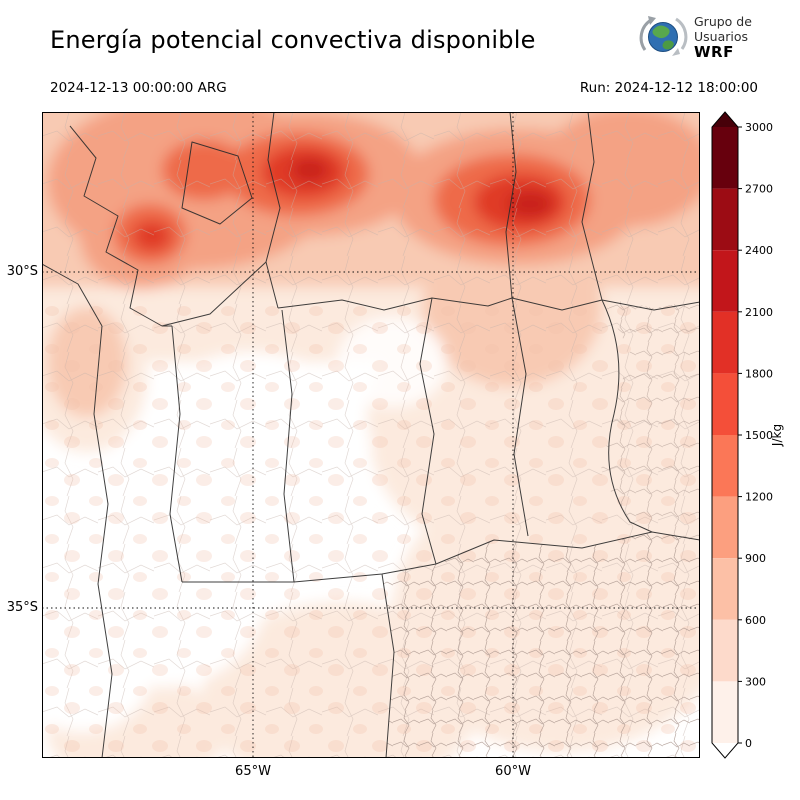 The width and height of the screenshot is (800, 800). I want to click on colorbar-tick-label: 2700, so click(759, 189).